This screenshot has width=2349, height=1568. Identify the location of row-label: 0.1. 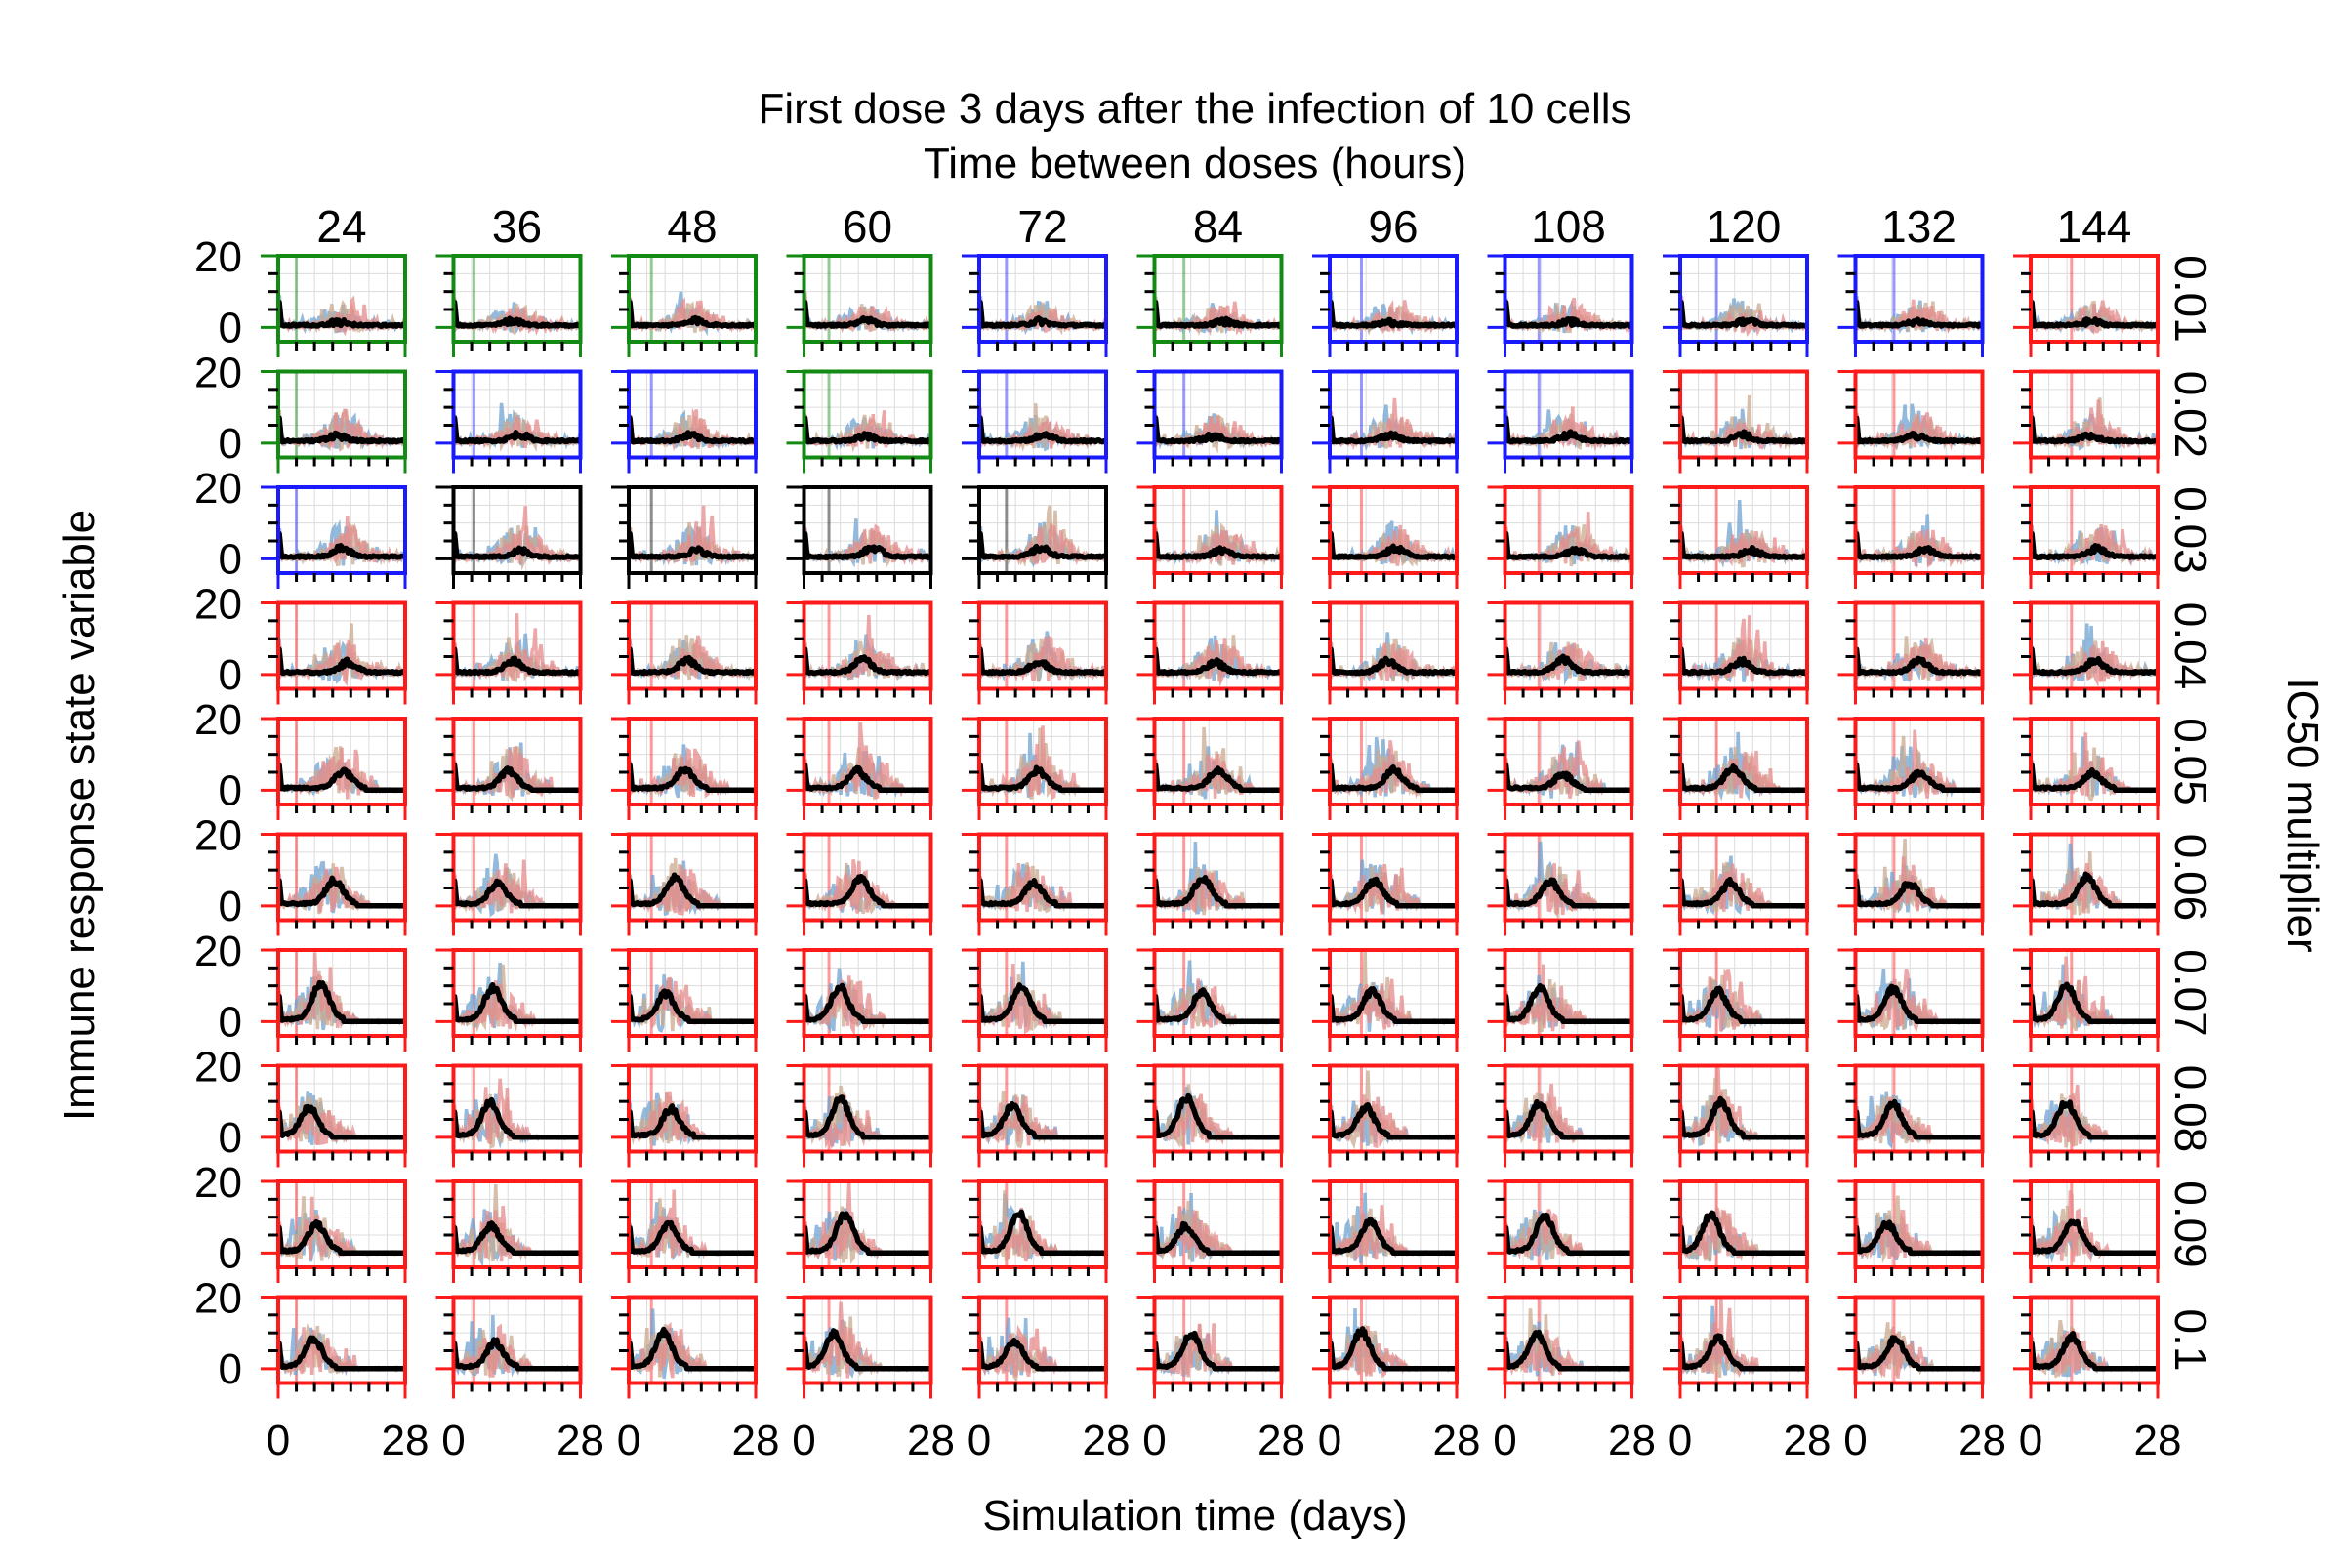
(2190, 1340).